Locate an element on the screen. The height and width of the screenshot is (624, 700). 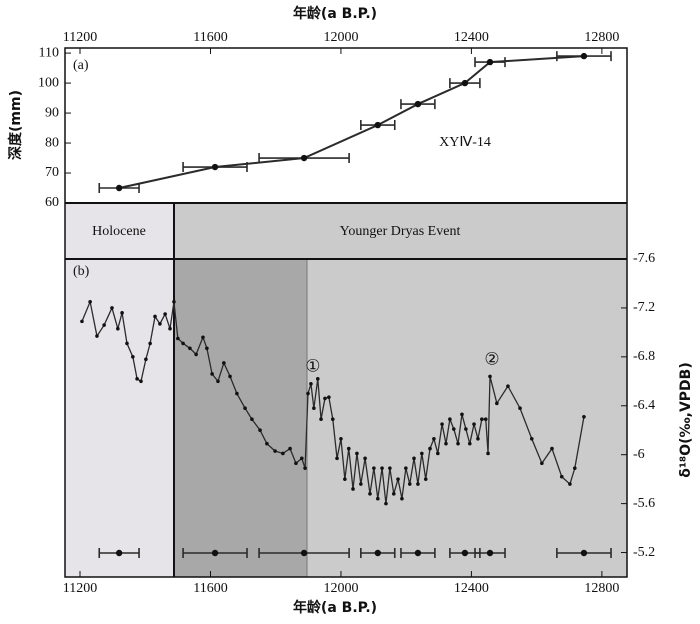
x-tick-label: 12000 is located at coordinates (340, 588).